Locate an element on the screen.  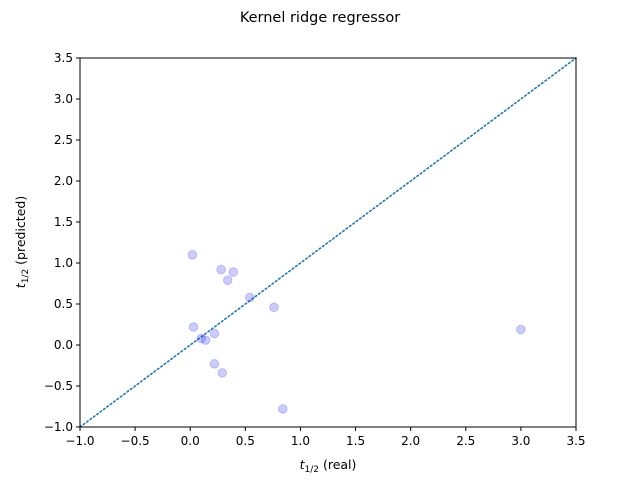
x-tick-label-5: 1.5 is located at coordinates (355, 441).